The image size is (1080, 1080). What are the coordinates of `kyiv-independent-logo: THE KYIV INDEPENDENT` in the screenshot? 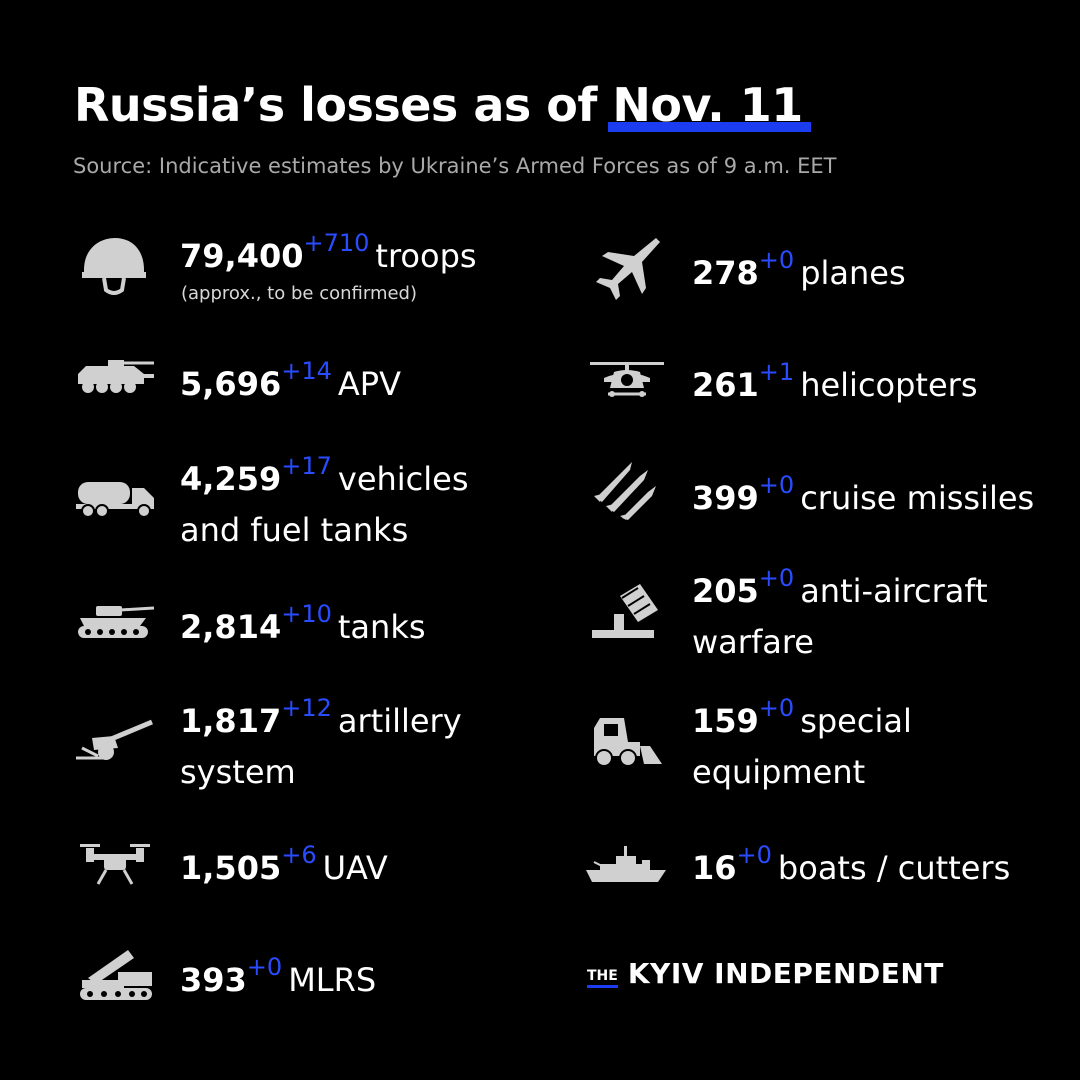 It's located at (765, 974).